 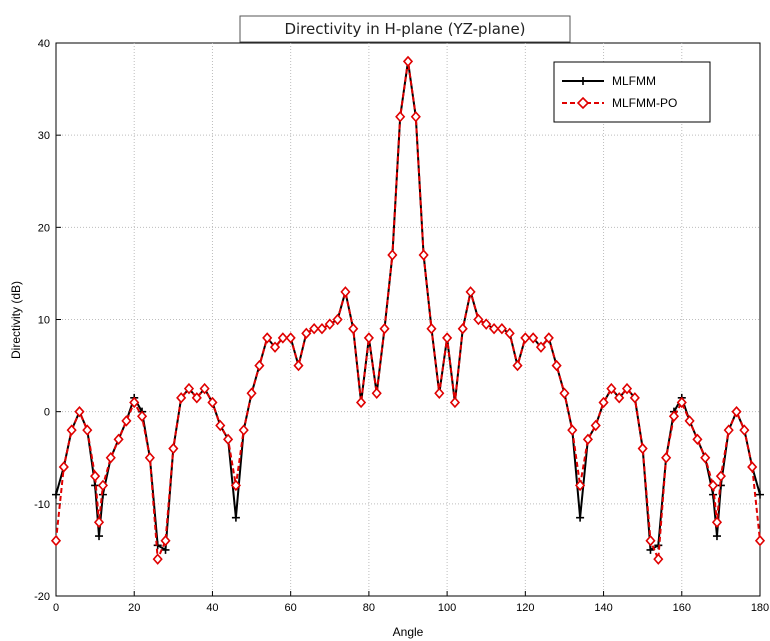 I want to click on x-tick-label: 160, so click(x=682, y=608).